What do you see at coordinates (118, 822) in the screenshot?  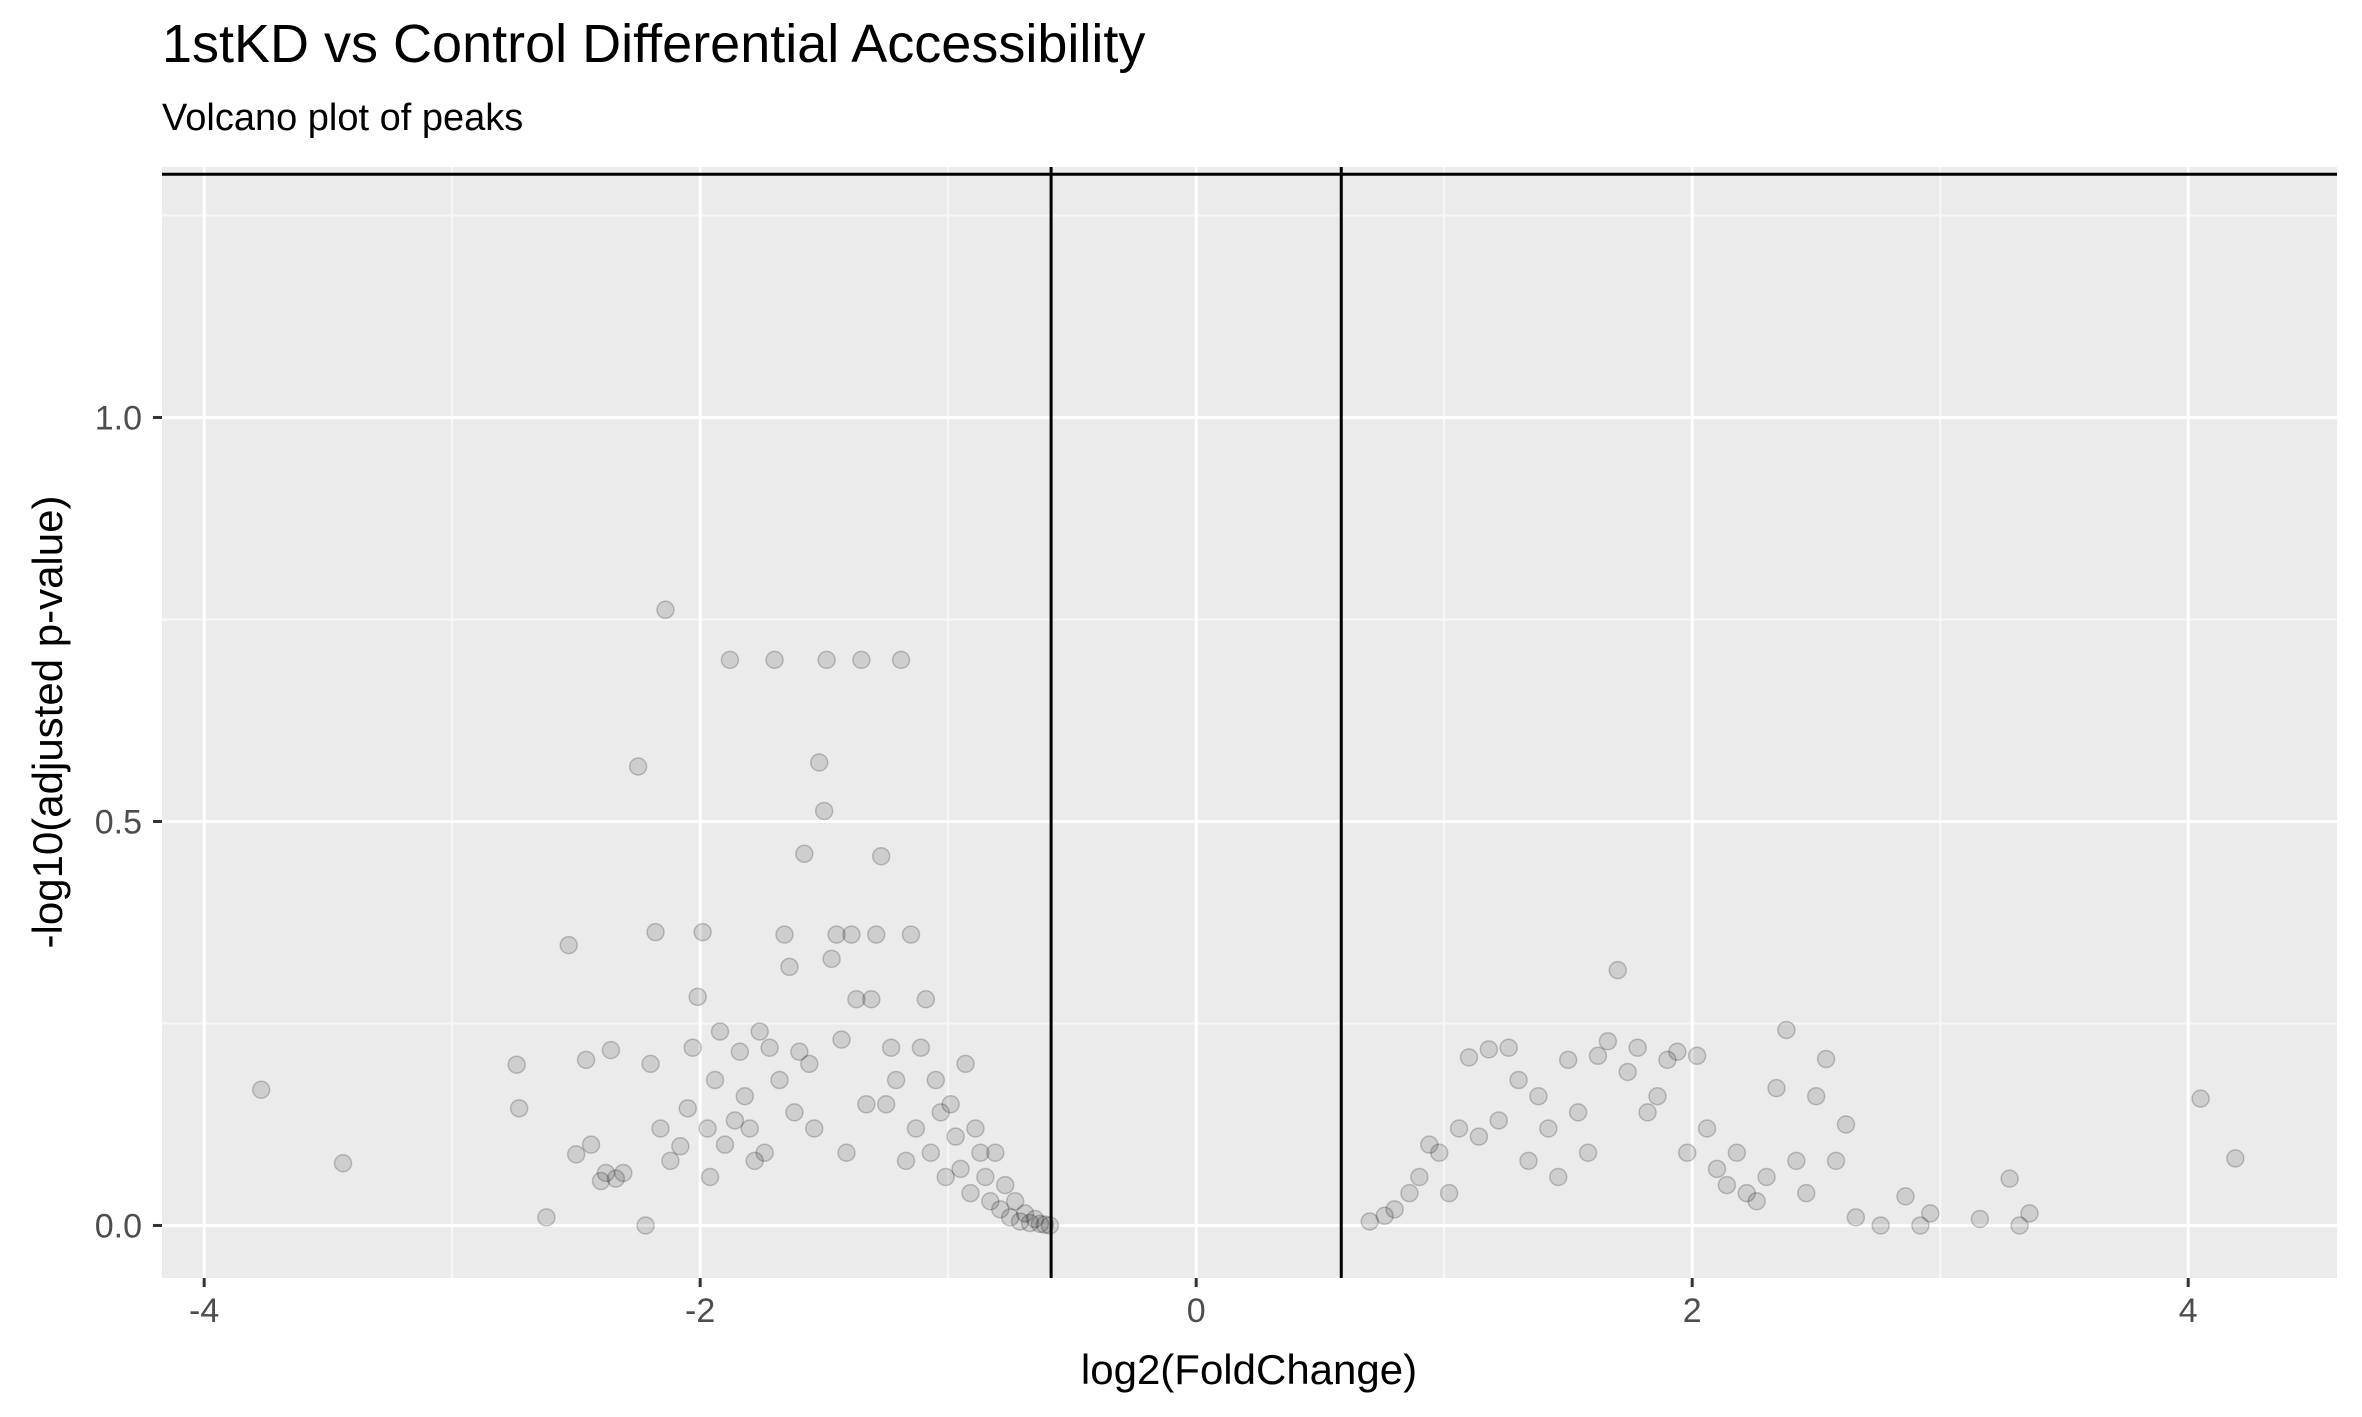 I see `y-tick-label: 0.5` at bounding box center [118, 822].